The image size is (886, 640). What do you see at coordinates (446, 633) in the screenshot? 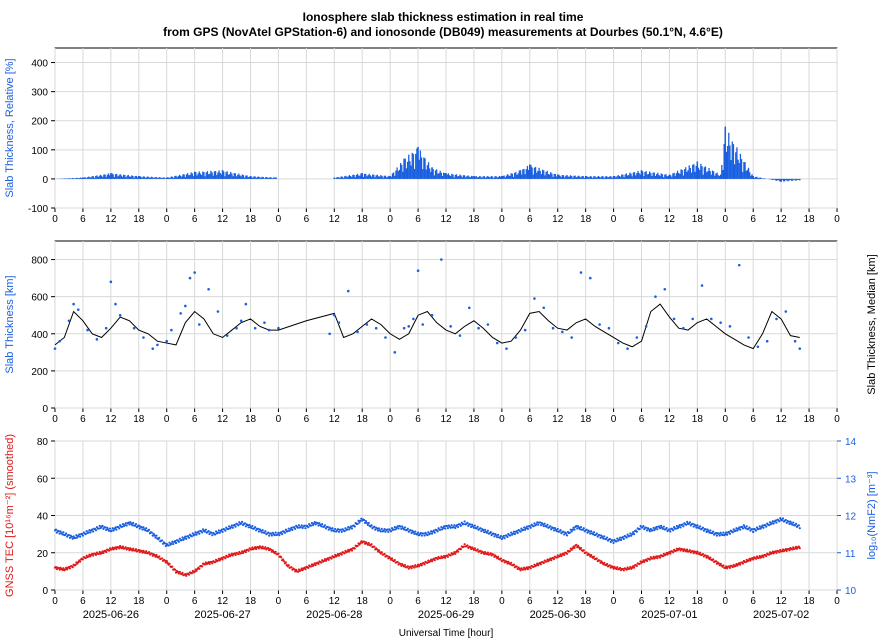
I see `x-axis-label: Universal Time [hour]` at bounding box center [446, 633].